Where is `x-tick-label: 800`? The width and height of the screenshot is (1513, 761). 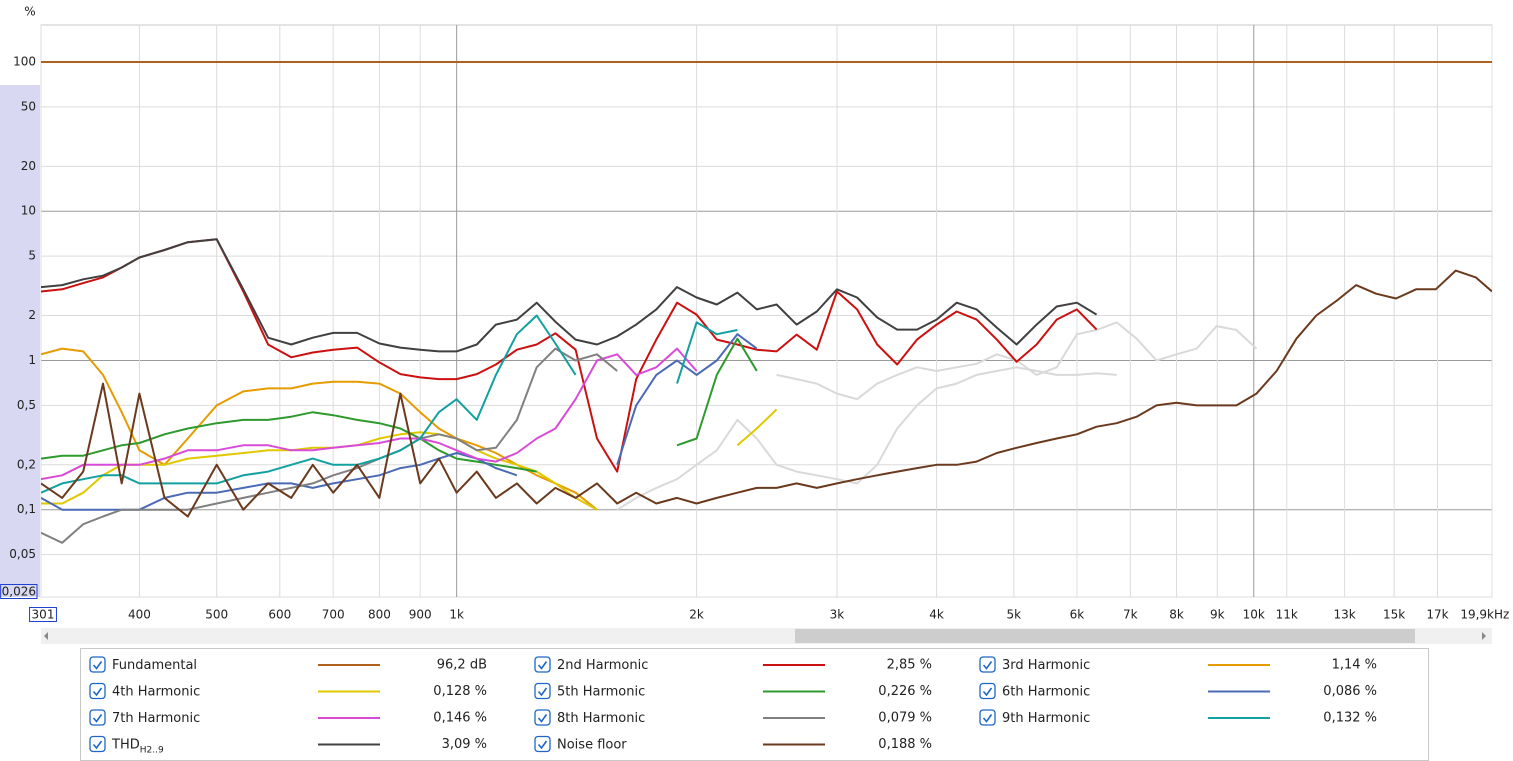 x-tick-label: 800 is located at coordinates (379, 615).